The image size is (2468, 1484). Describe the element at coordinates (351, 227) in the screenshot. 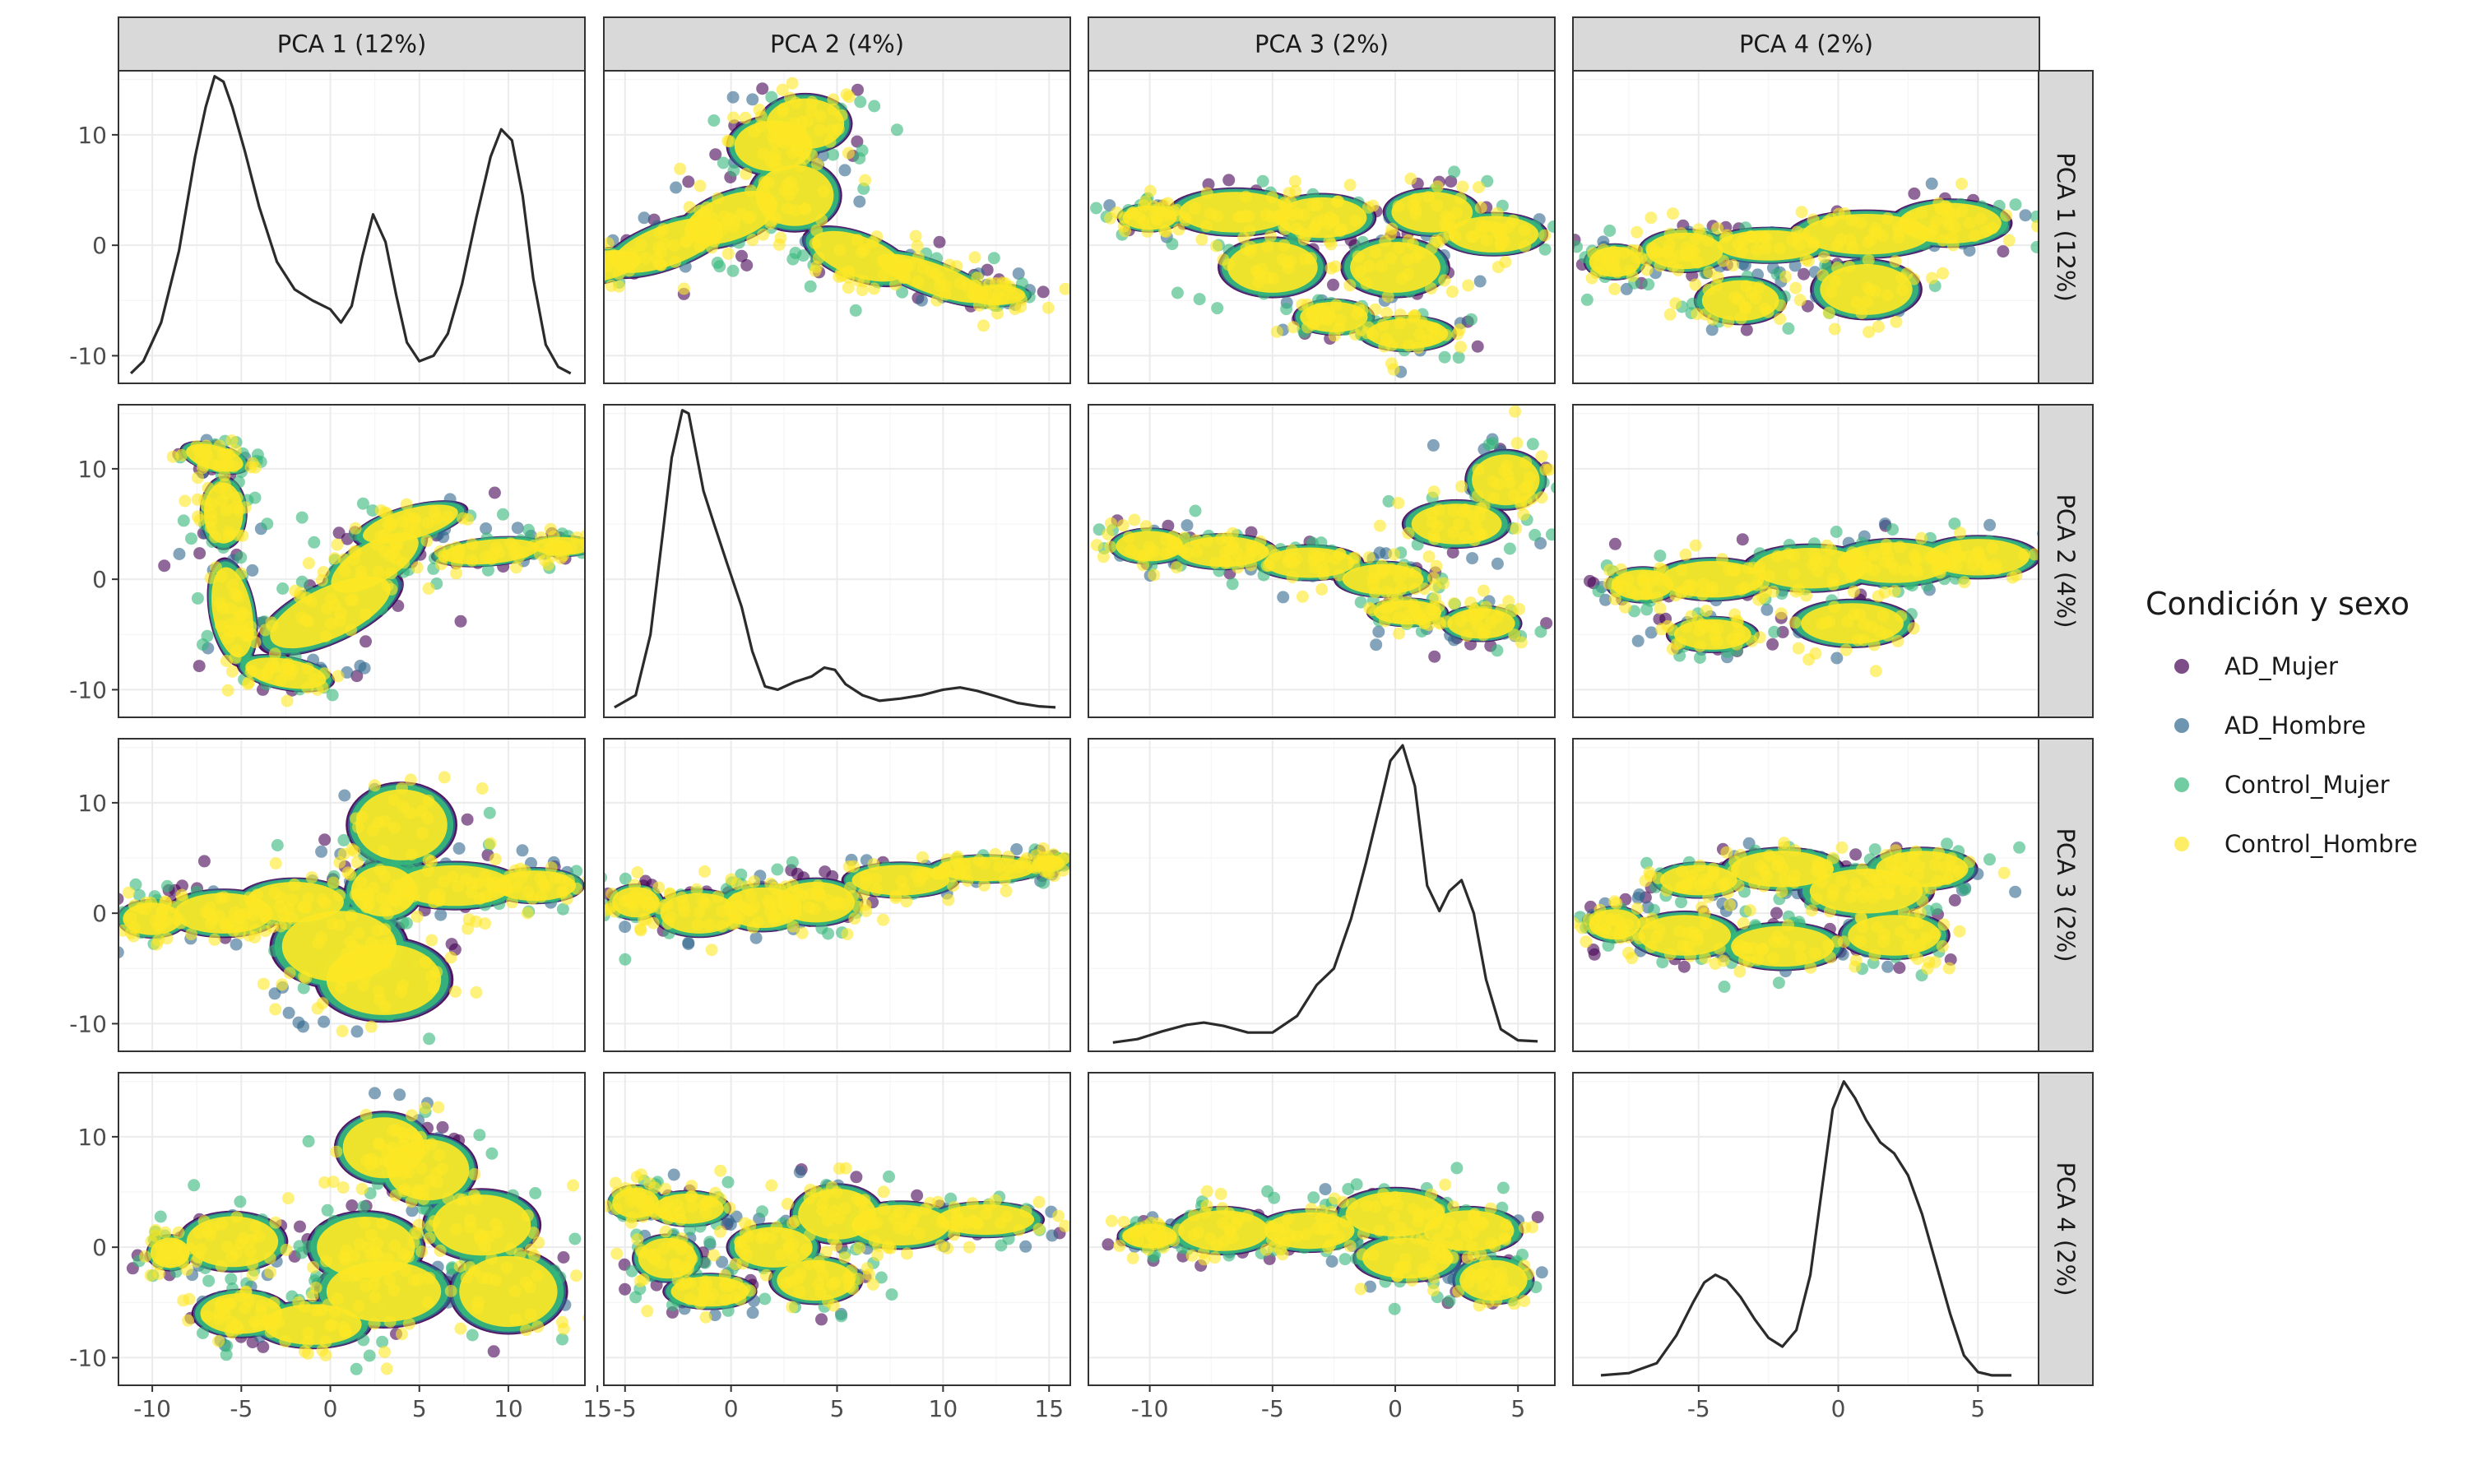

I see `panel-background` at that location.